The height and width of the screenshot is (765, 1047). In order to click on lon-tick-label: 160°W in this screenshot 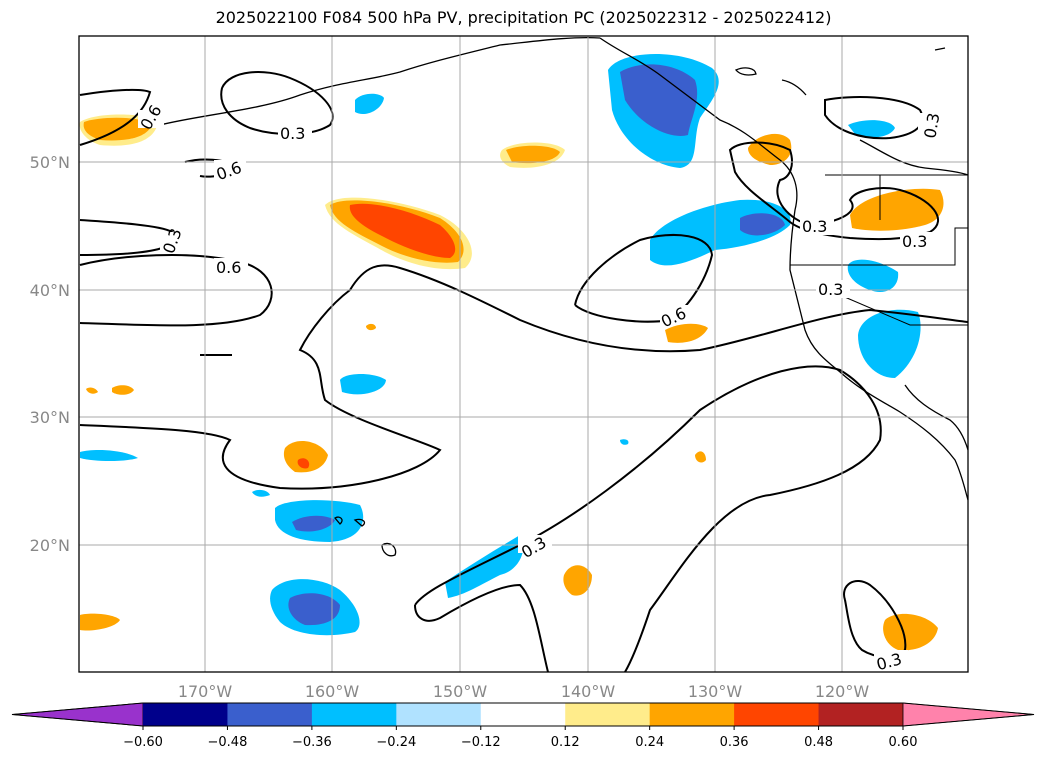, I will do `click(332, 691)`.